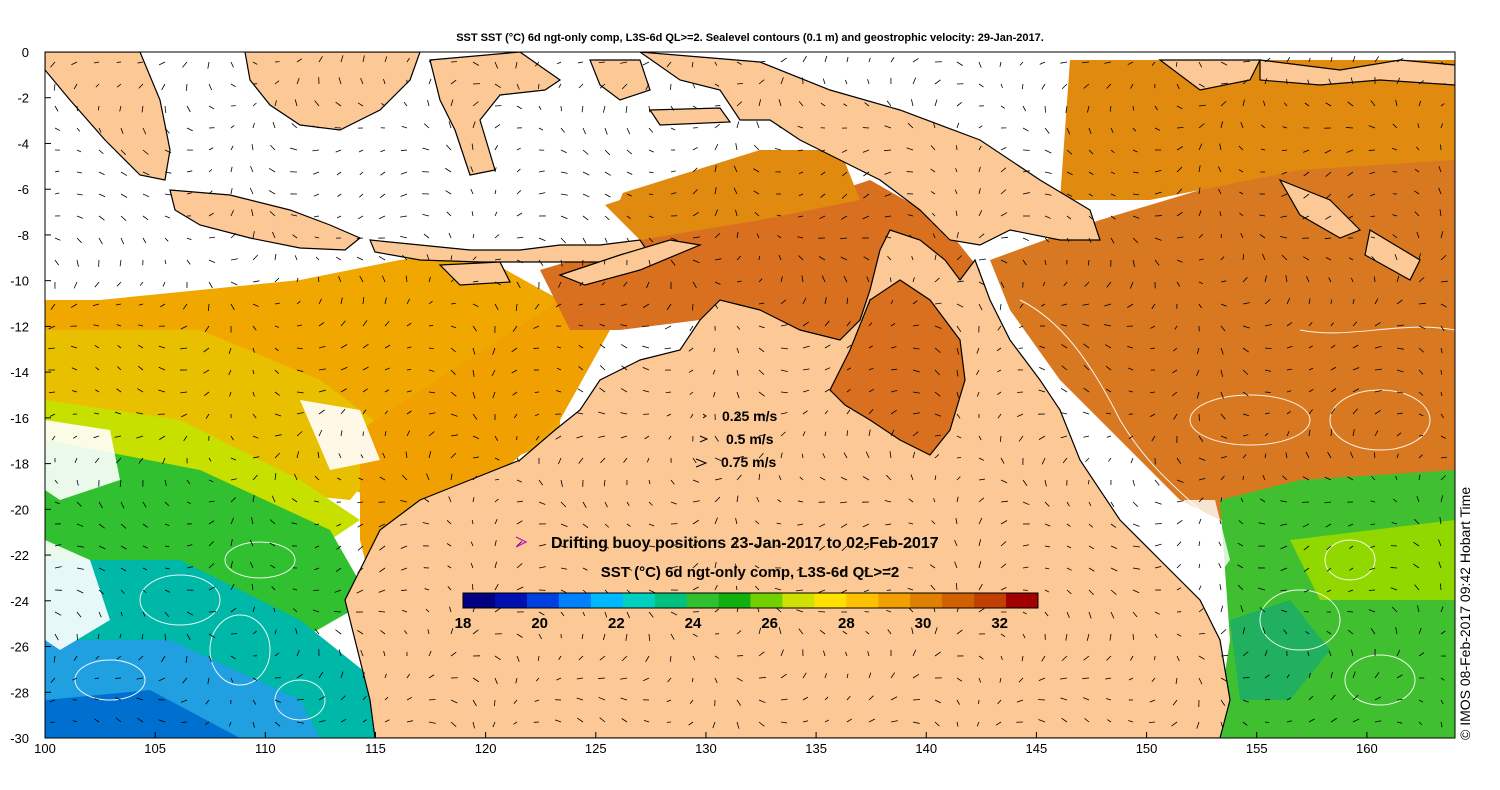 This screenshot has height=790, width=1500. Describe the element at coordinates (596, 748) in the screenshot. I see `x-tick-label: 125` at that location.